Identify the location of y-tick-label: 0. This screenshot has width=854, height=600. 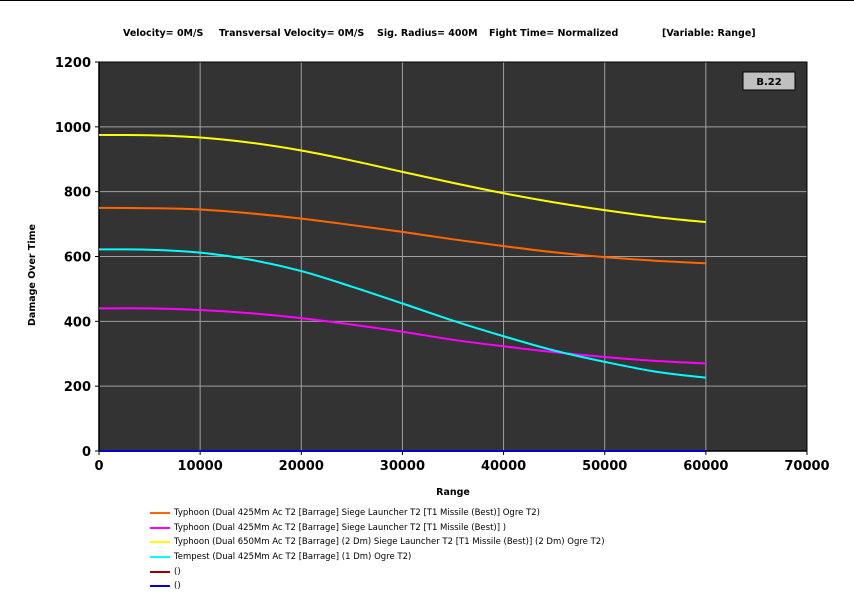
(86, 452).